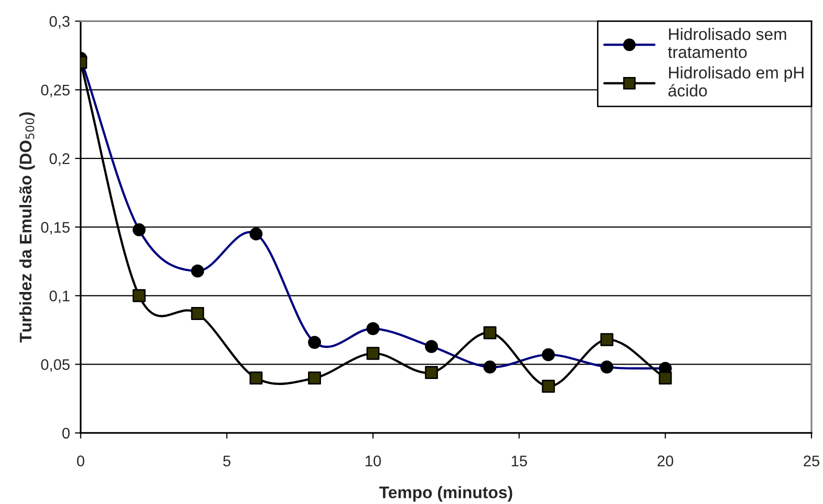 The image size is (823, 504). Describe the element at coordinates (80, 461) in the screenshot. I see `x-tick-label: 0` at that location.